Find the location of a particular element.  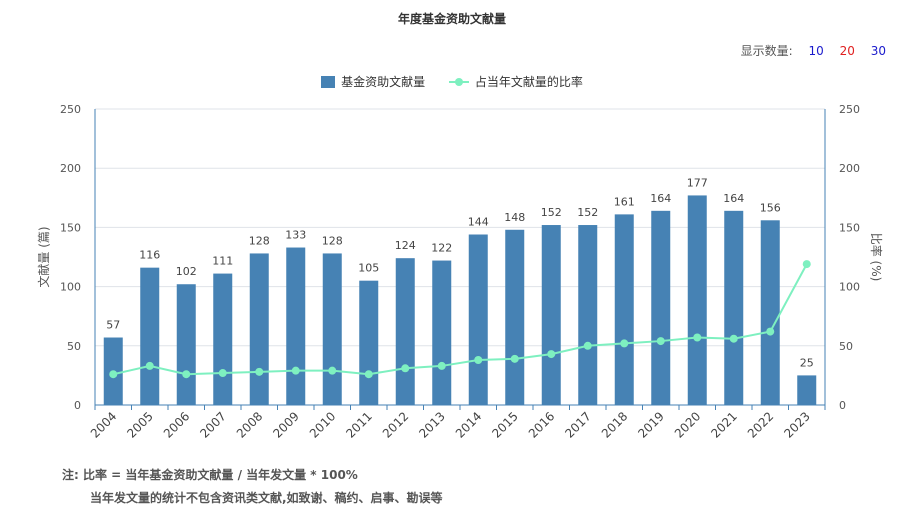

x-tick-label: 2006 is located at coordinates (176, 424).